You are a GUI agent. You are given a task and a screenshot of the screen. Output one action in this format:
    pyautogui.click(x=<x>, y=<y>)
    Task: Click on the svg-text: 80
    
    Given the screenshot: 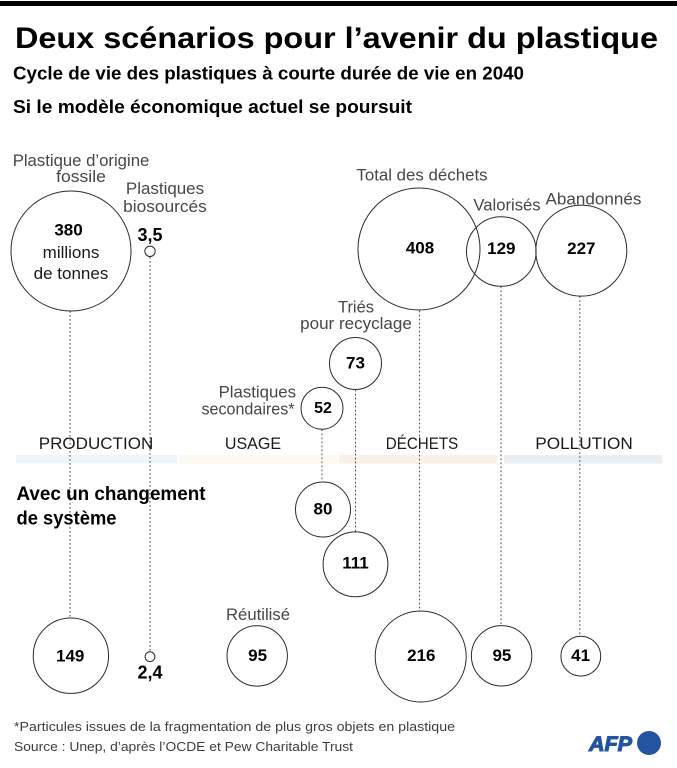 What is the action you would take?
    pyautogui.click(x=323, y=508)
    